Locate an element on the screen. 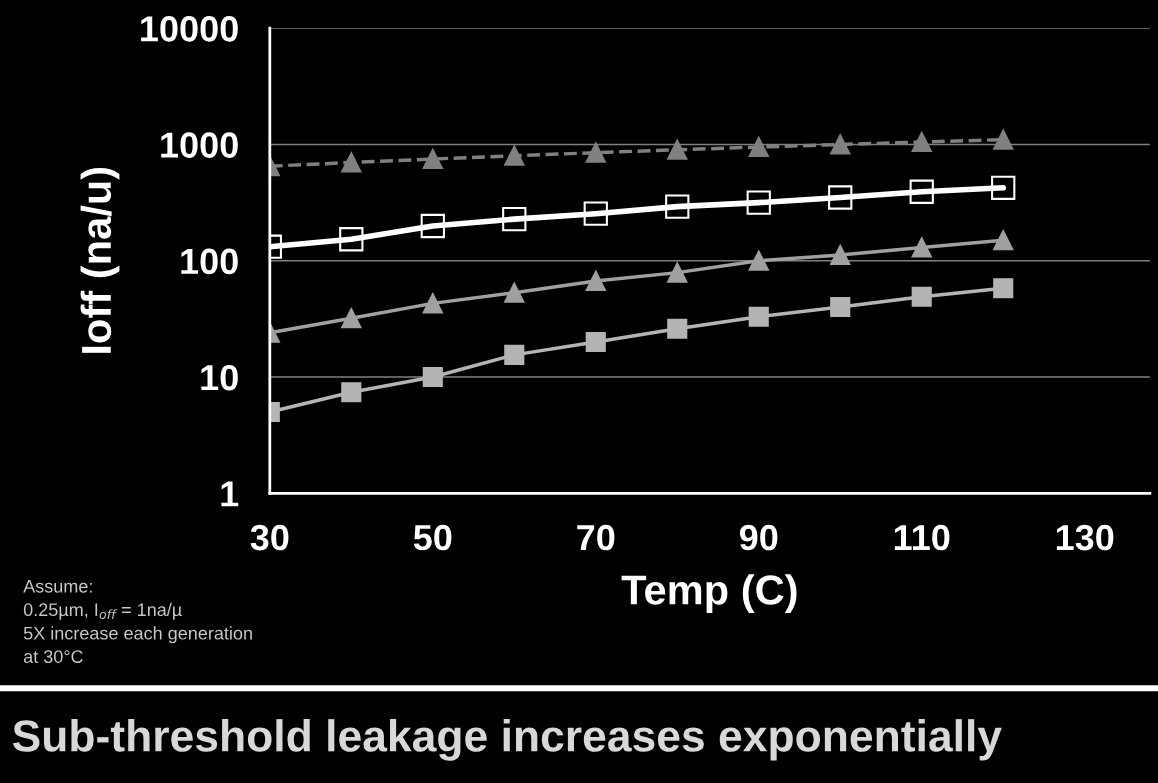  x-tick-label: 110 is located at coordinates (922, 537).